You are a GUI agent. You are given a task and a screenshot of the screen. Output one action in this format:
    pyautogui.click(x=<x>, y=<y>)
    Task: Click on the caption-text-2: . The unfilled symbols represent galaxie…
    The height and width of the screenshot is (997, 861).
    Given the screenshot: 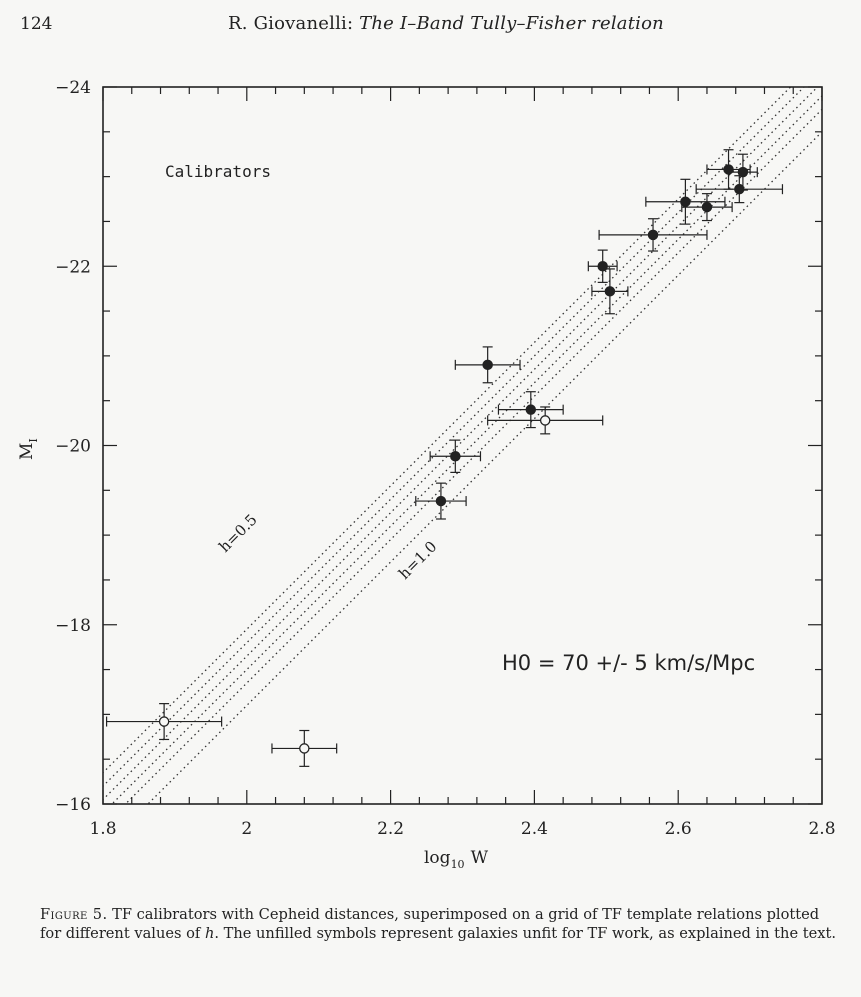 What is the action you would take?
    pyautogui.click(x=525, y=933)
    